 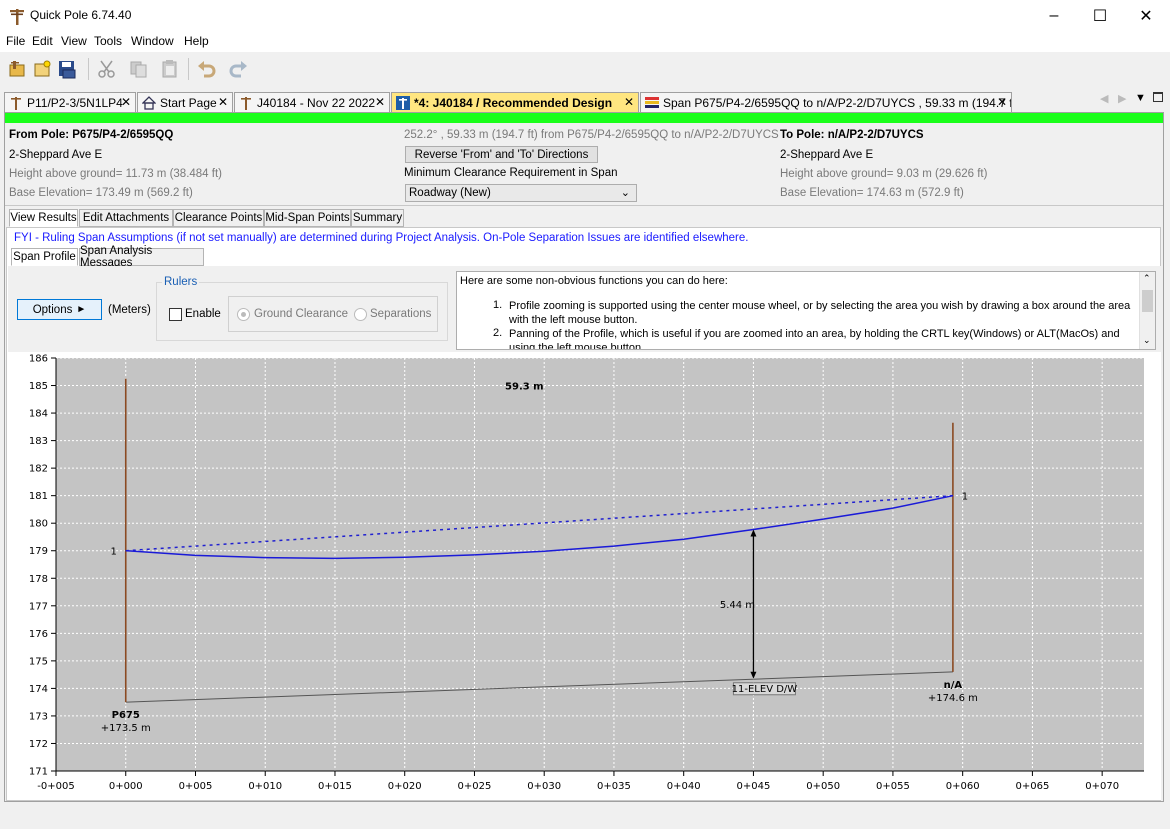 I want to click on x-tick-label: 0+010, so click(x=265, y=786).